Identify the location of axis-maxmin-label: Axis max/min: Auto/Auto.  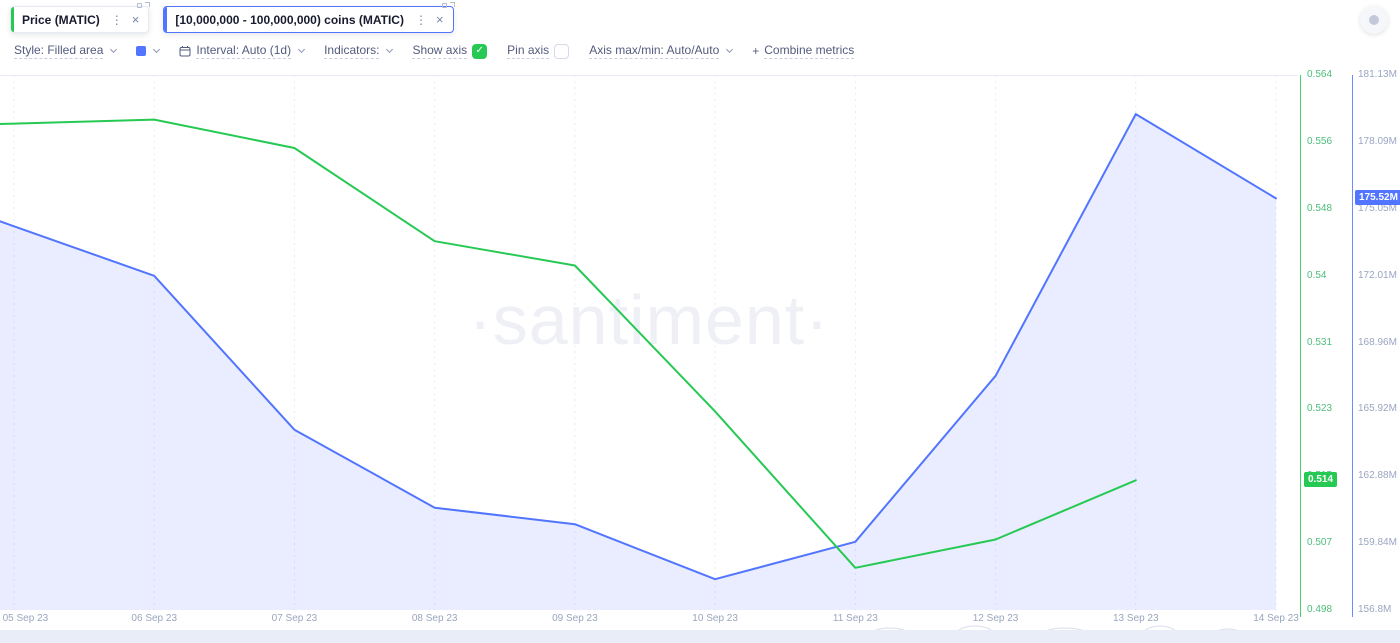
(654, 51).